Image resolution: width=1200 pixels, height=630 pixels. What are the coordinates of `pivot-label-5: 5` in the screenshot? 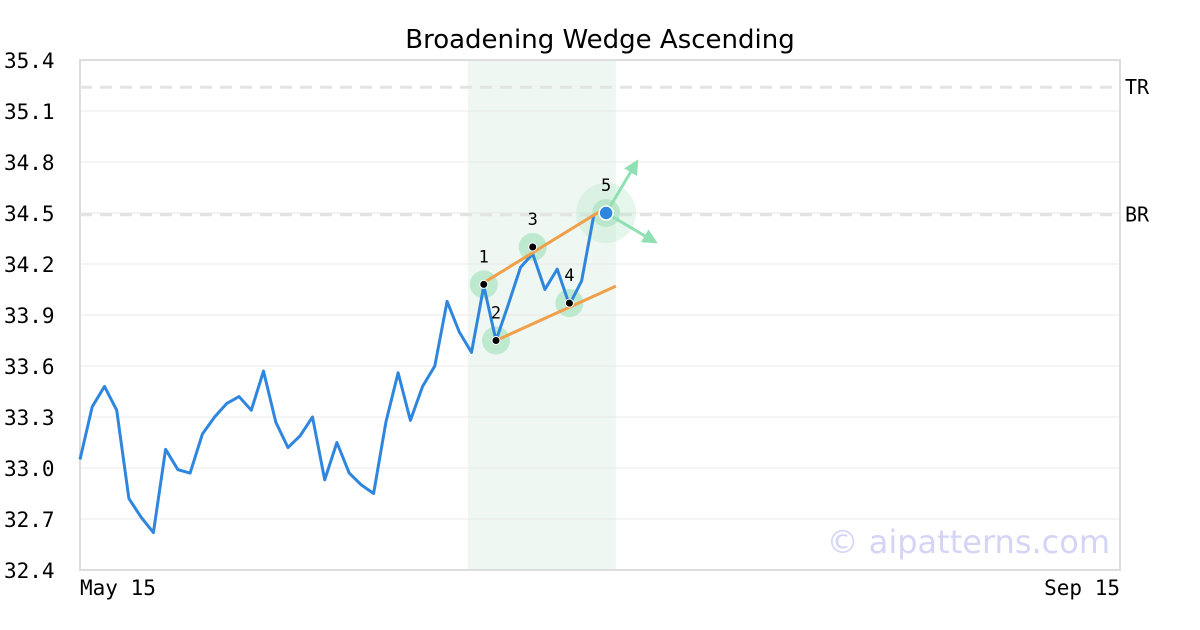 It's located at (606, 186).